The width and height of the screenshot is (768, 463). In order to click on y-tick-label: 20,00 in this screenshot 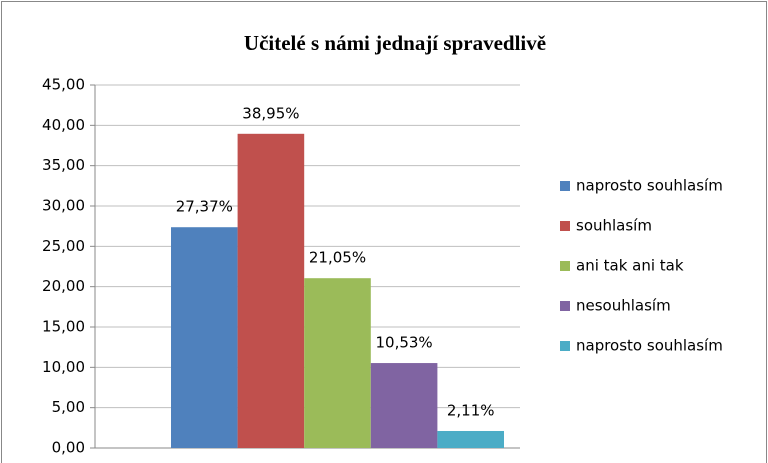, I will do `click(63, 286)`.